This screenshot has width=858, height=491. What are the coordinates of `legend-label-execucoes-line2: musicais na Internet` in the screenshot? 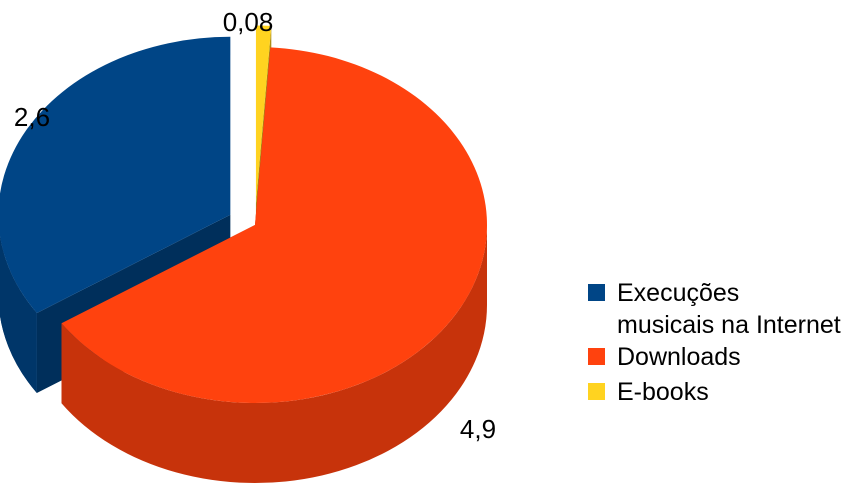 It's located at (729, 325).